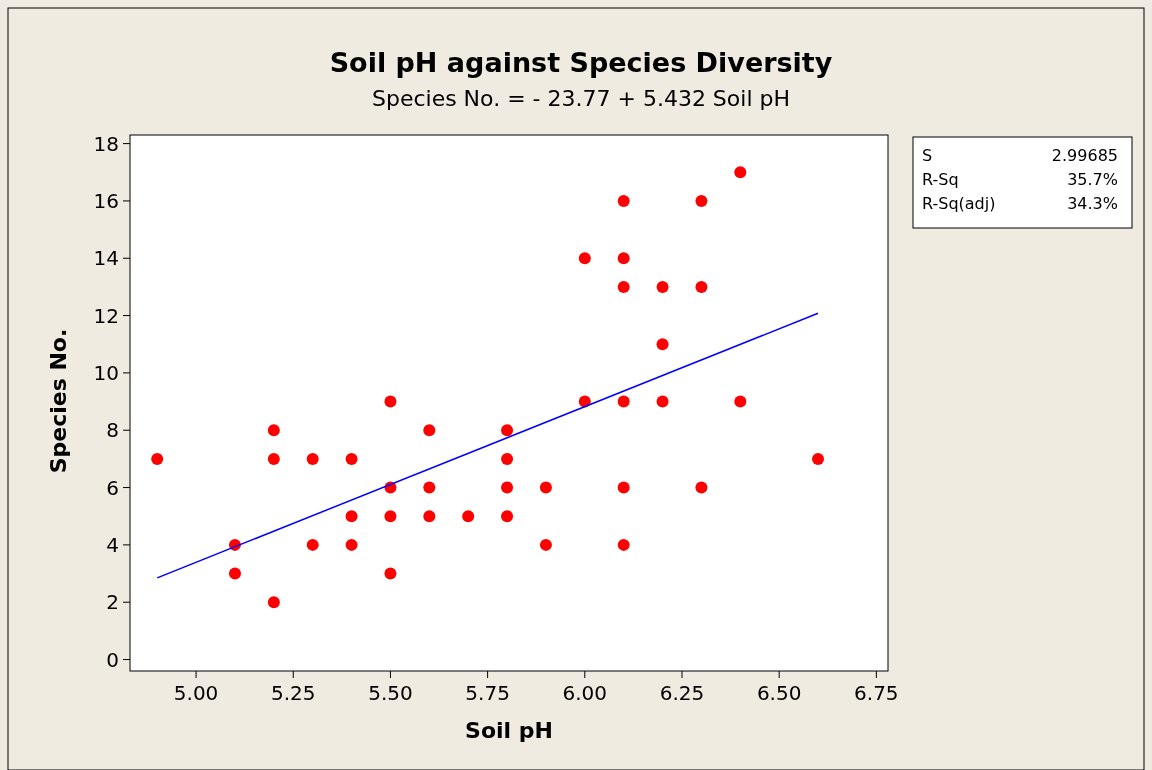  I want to click on x-tick-label: 5.75, so click(487, 693).